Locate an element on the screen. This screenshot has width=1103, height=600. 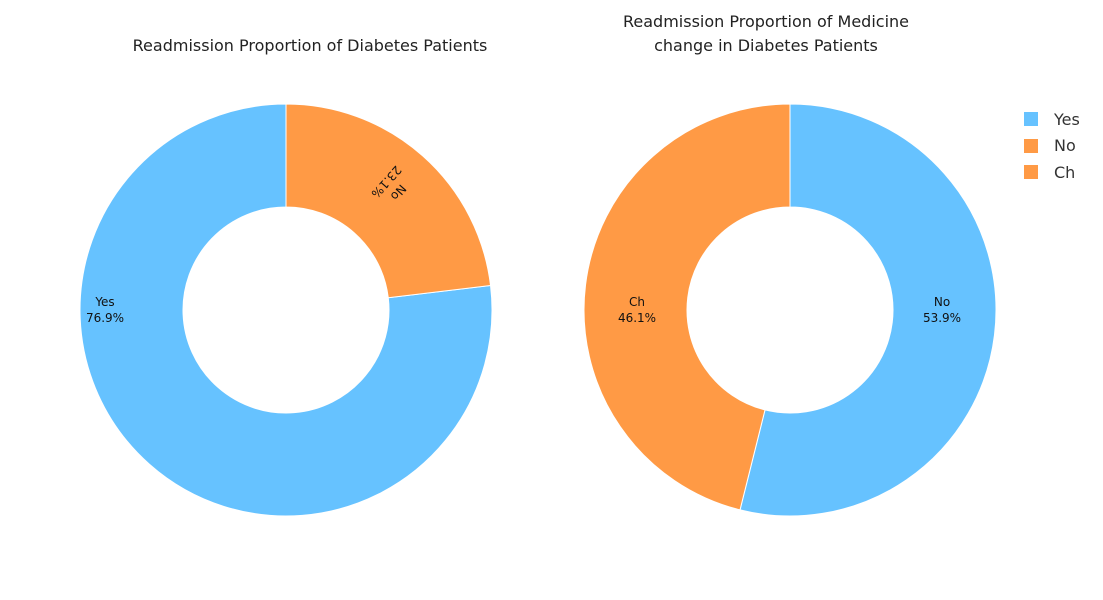
svg-text: Ch is located at coordinates (637, 302).